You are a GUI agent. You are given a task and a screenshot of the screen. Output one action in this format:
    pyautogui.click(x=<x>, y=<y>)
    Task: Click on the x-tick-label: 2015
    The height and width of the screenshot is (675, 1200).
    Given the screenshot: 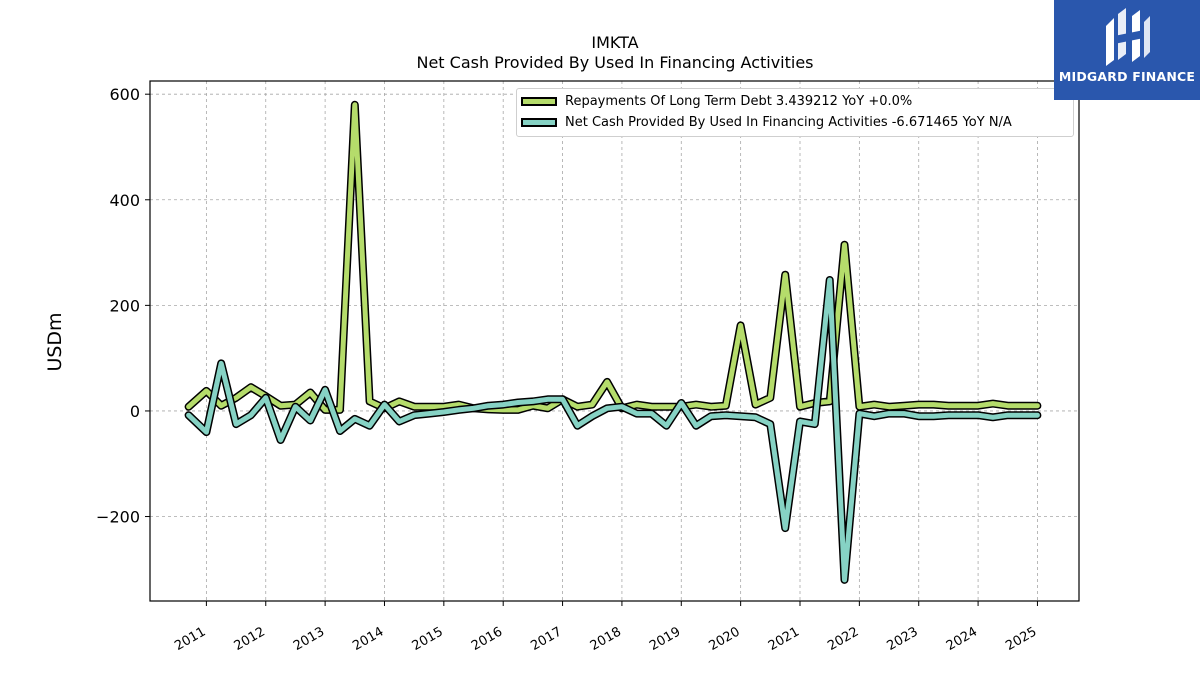 What is the action you would take?
    pyautogui.click(x=428, y=639)
    